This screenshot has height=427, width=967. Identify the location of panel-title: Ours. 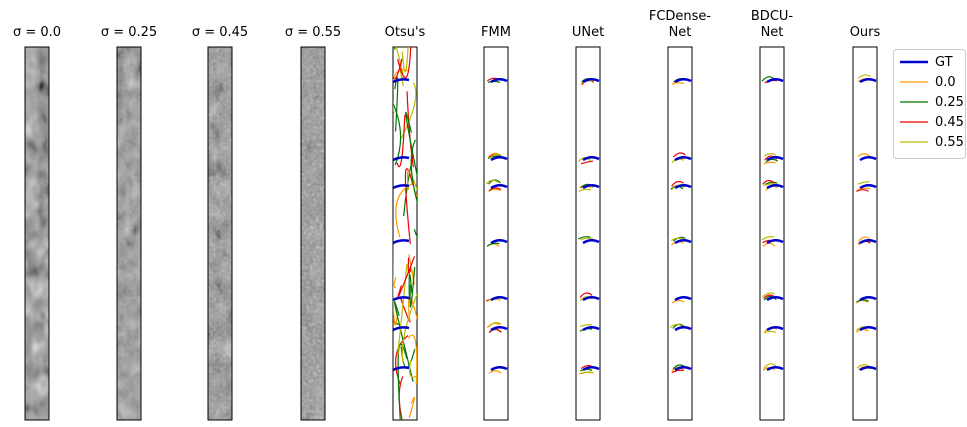
(865, 32).